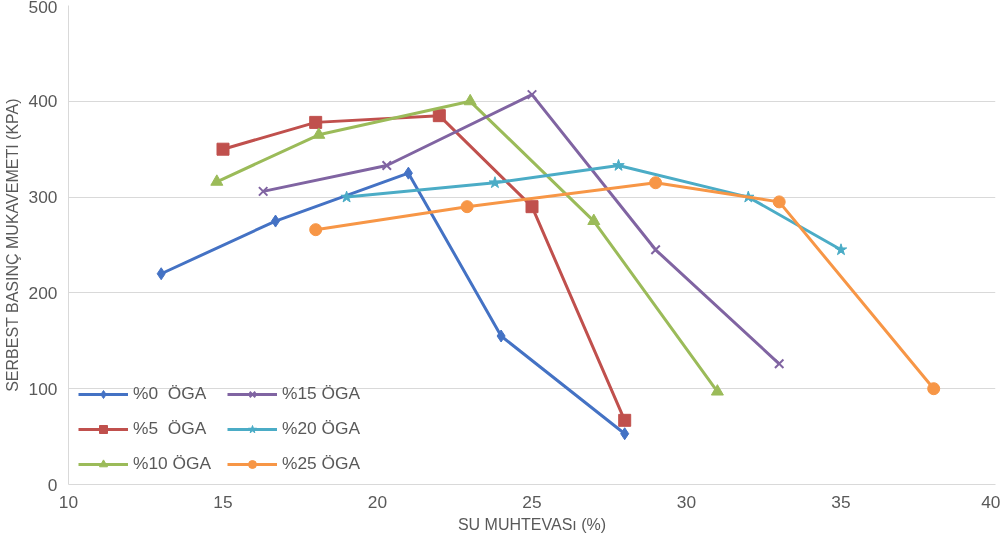  Describe the element at coordinates (991, 501) in the screenshot. I see `x-tick-label: 40` at that location.